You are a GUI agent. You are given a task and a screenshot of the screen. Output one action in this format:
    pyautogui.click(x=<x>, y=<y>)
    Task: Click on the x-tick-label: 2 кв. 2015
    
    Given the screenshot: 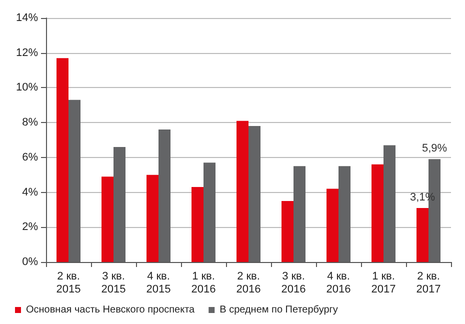 What is the action you would take?
    pyautogui.click(x=68, y=283)
    